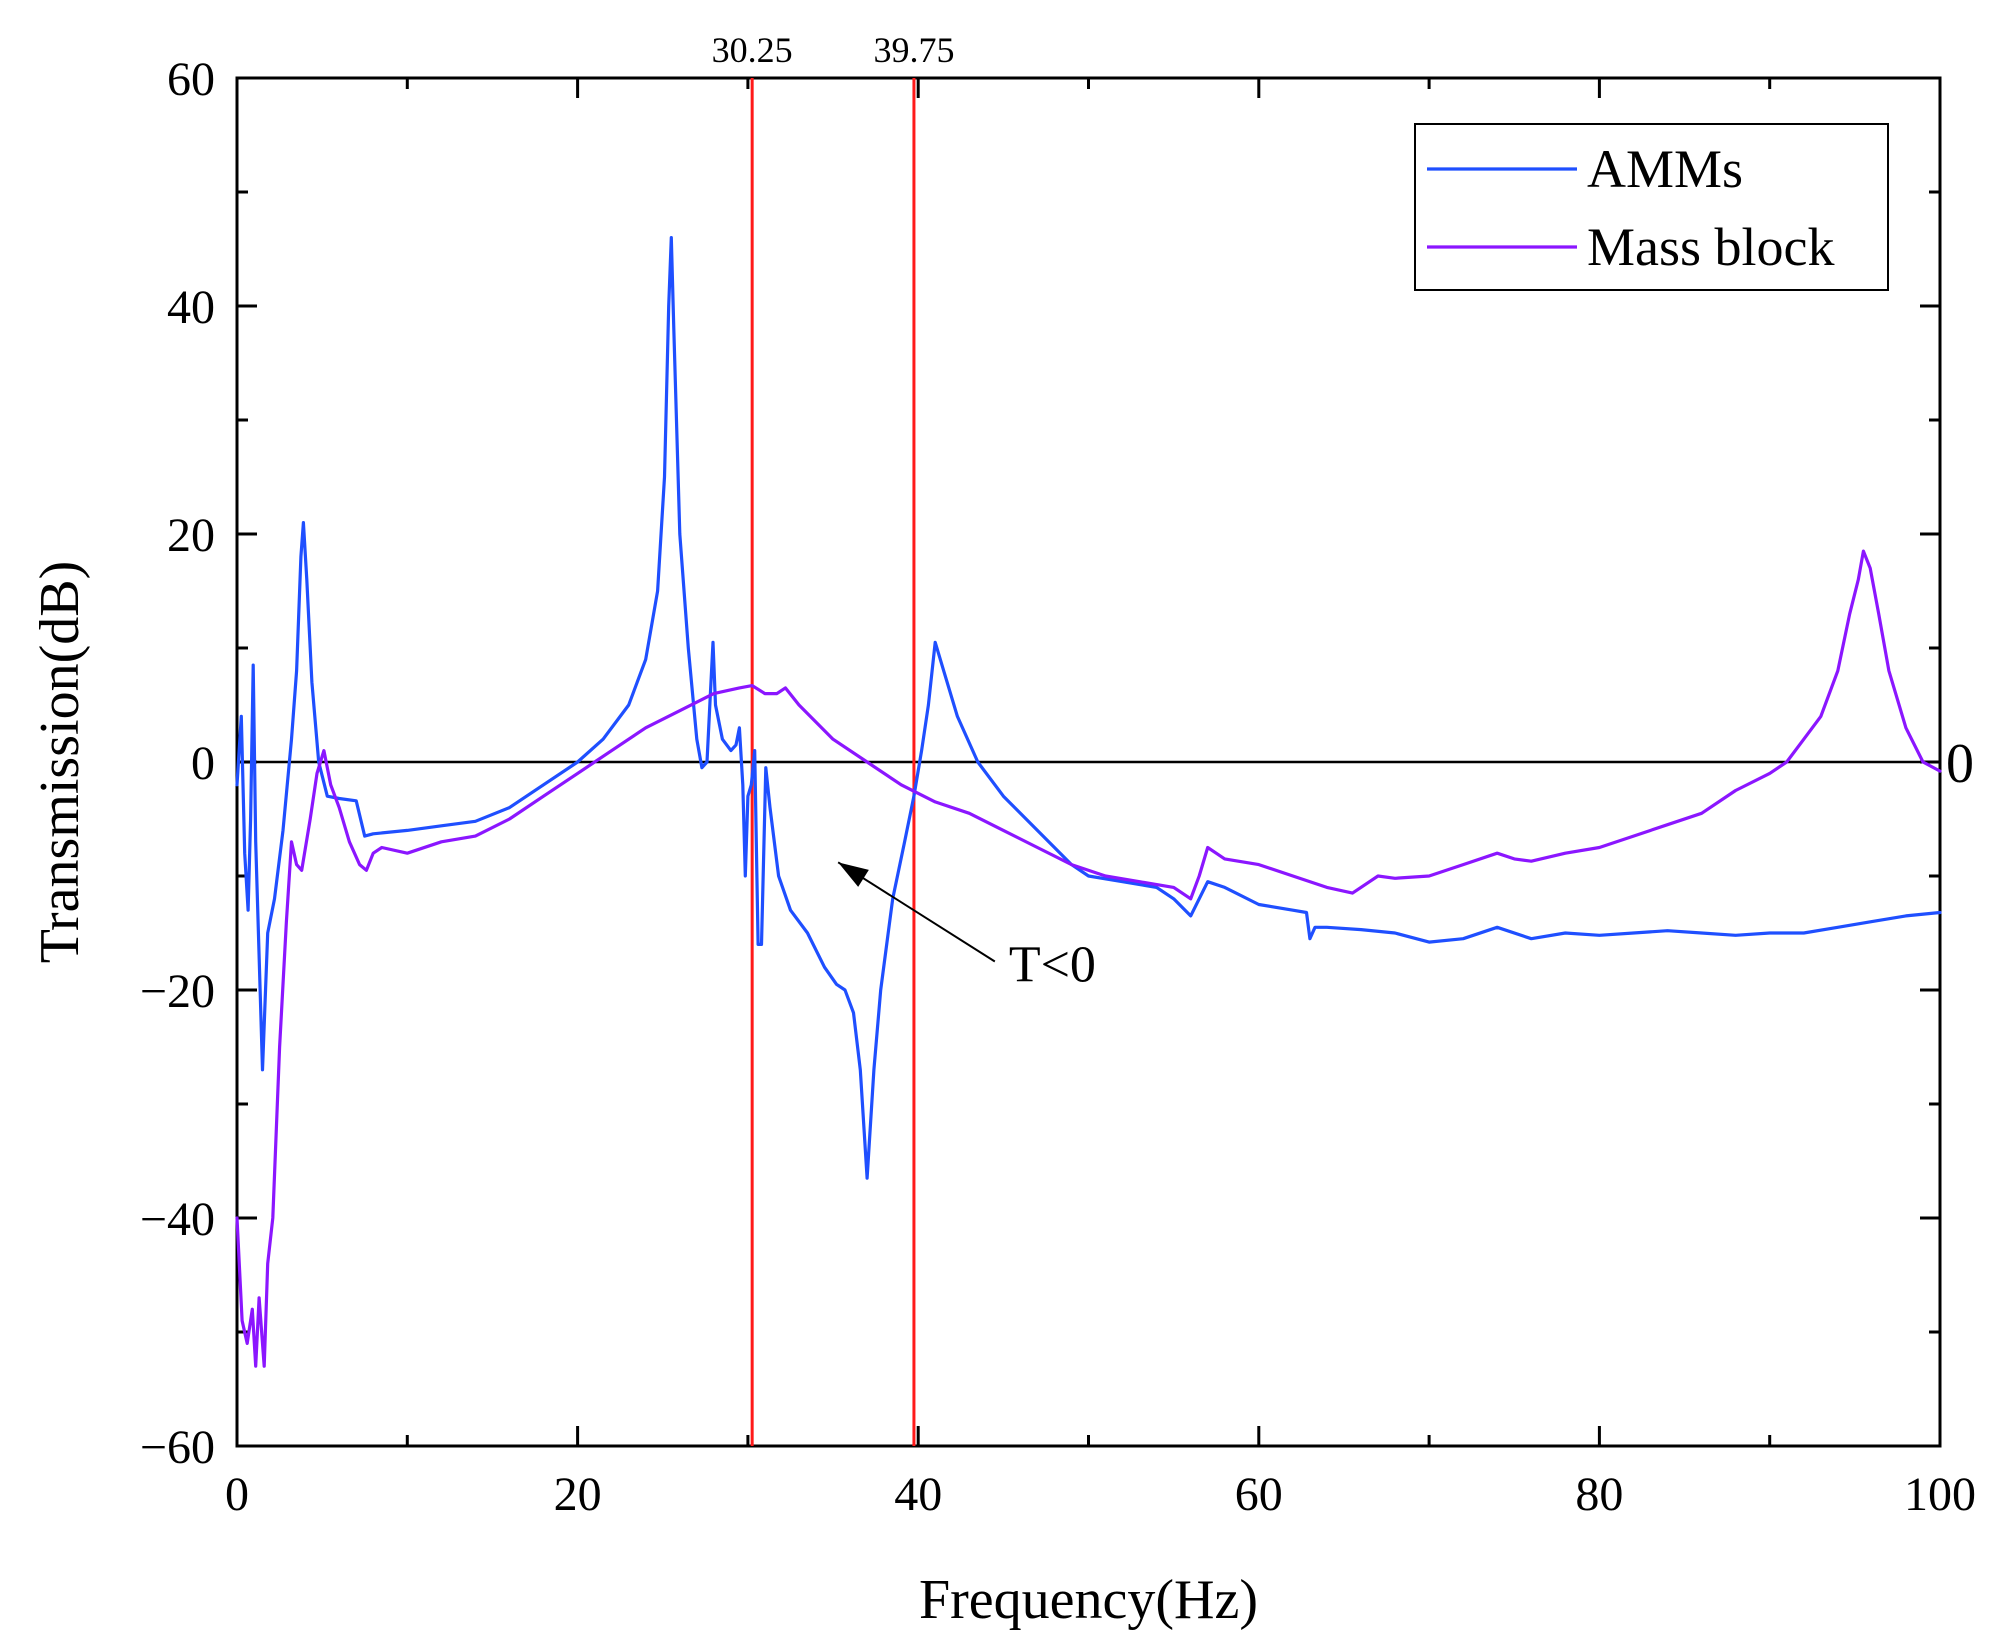 The image size is (2012, 1641). What do you see at coordinates (918, 1494) in the screenshot?
I see `x-tick-label: 40` at bounding box center [918, 1494].